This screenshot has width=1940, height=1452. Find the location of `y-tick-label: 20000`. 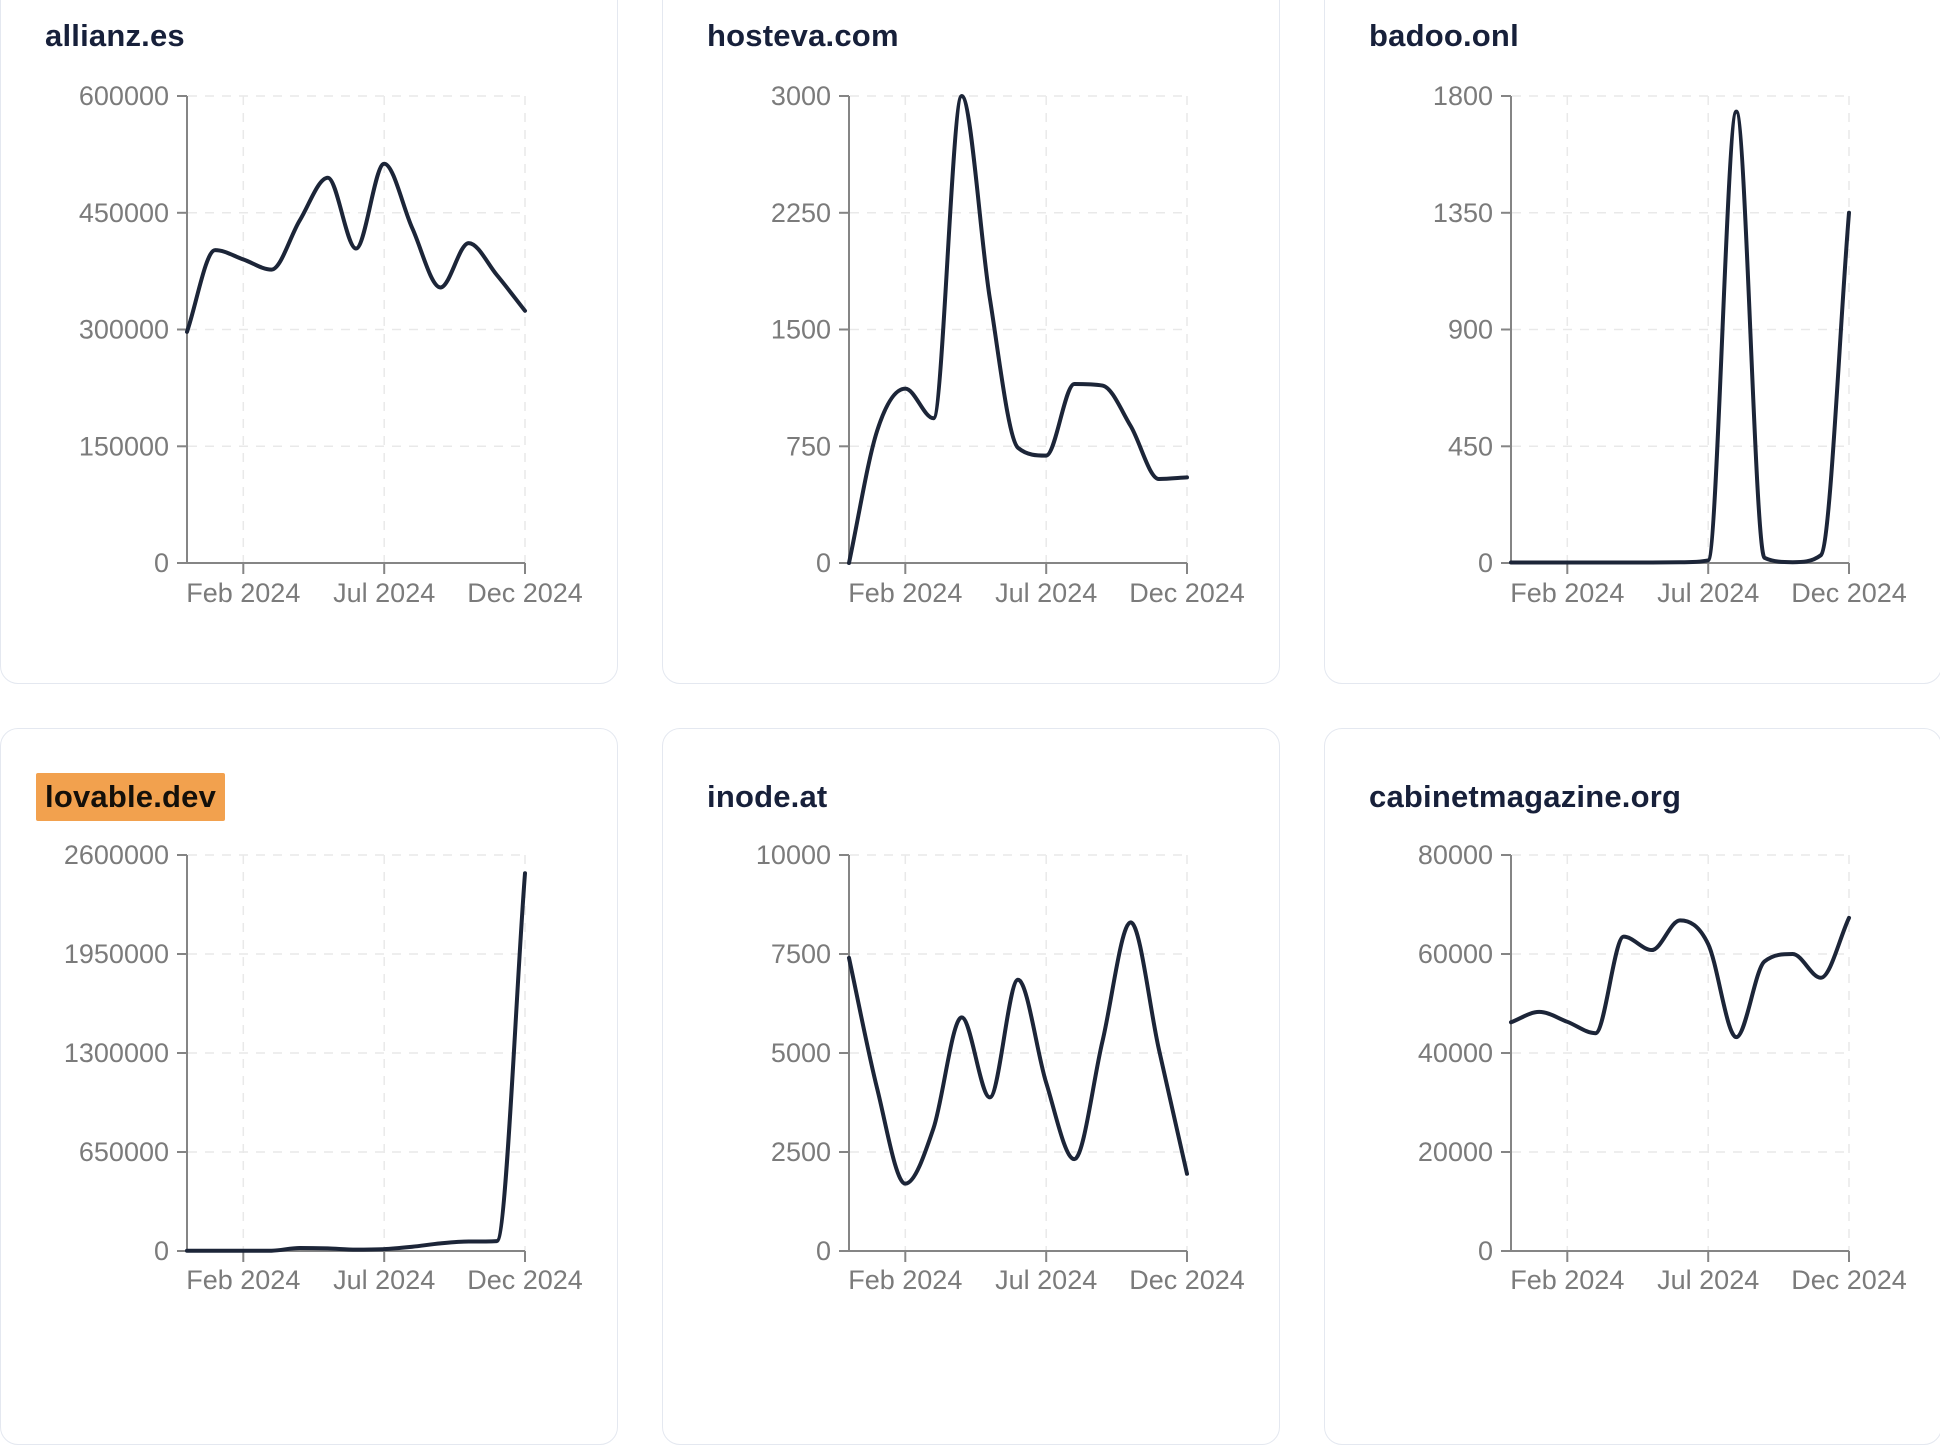

y-tick-label: 20000 is located at coordinates (1455, 1152).